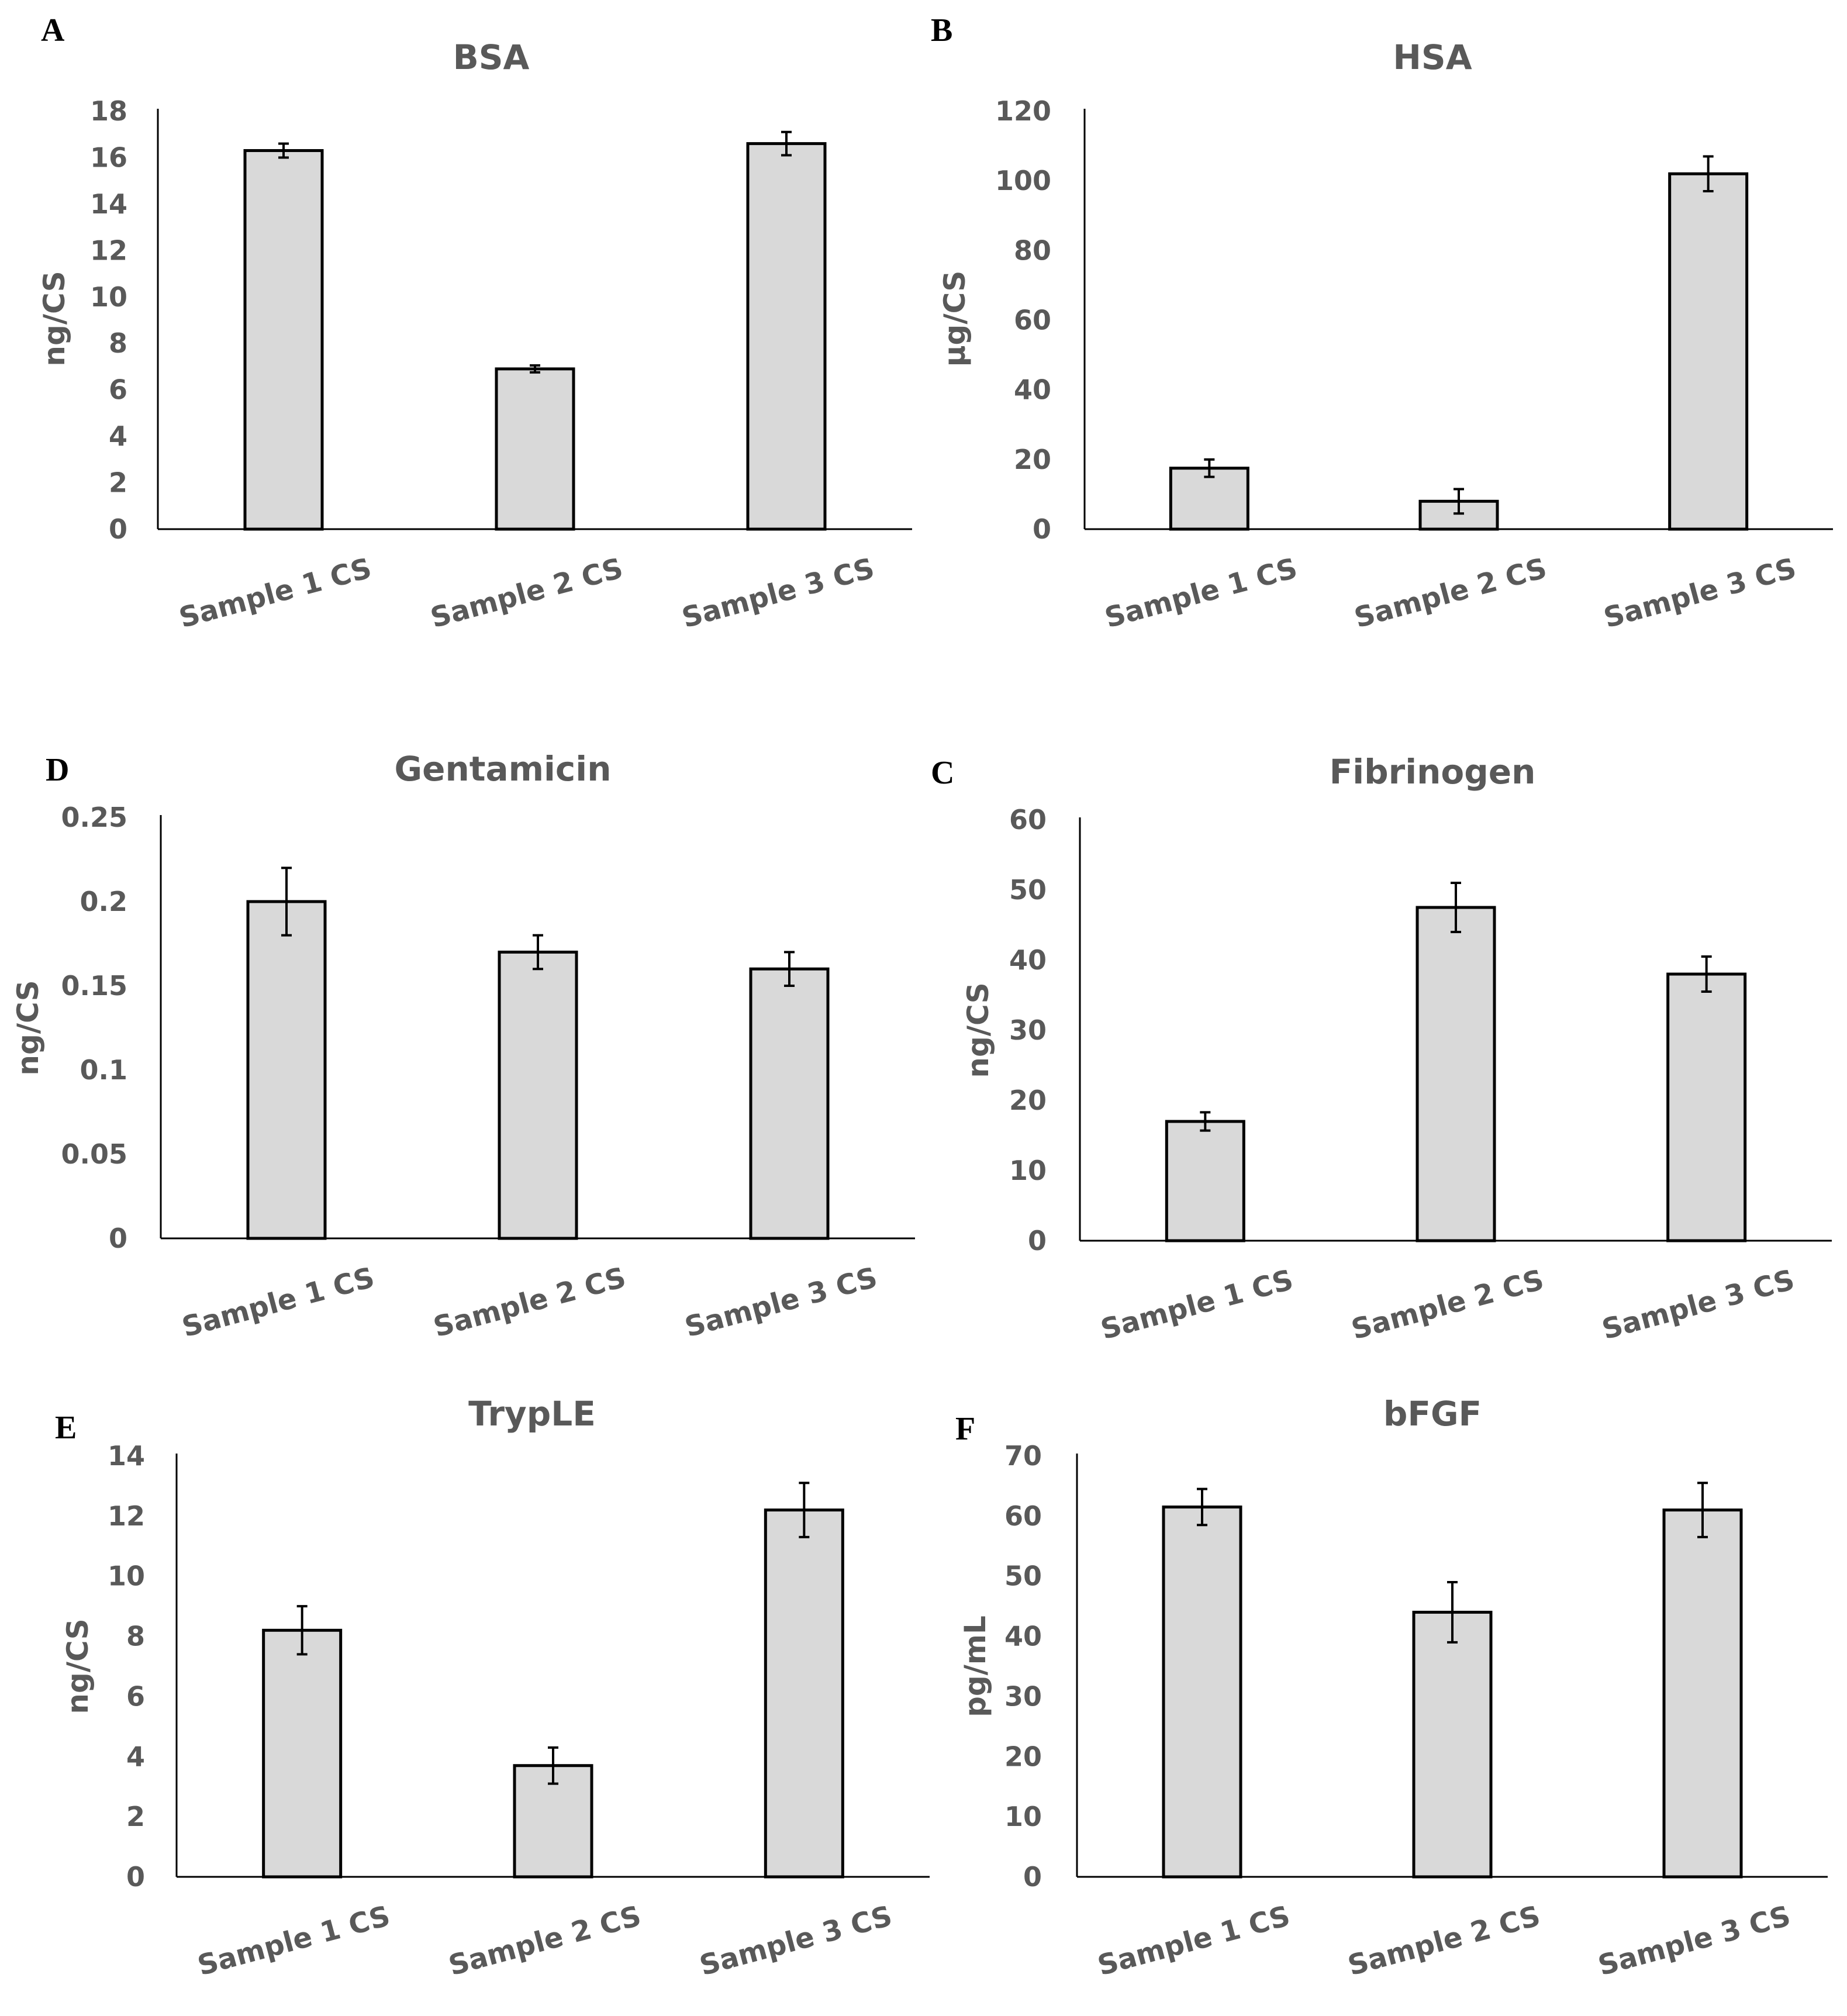  What do you see at coordinates (1432, 1414) in the screenshot?
I see `chart-title: bFGF` at bounding box center [1432, 1414].